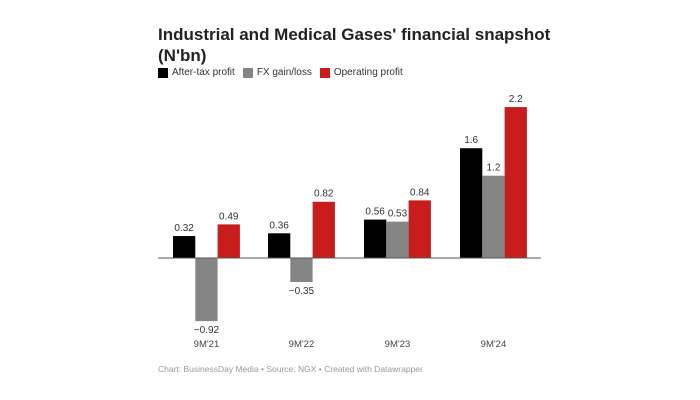 This screenshot has height=400, width=700. What do you see at coordinates (207, 330) in the screenshot?
I see `data-label: −0.92` at bounding box center [207, 330].